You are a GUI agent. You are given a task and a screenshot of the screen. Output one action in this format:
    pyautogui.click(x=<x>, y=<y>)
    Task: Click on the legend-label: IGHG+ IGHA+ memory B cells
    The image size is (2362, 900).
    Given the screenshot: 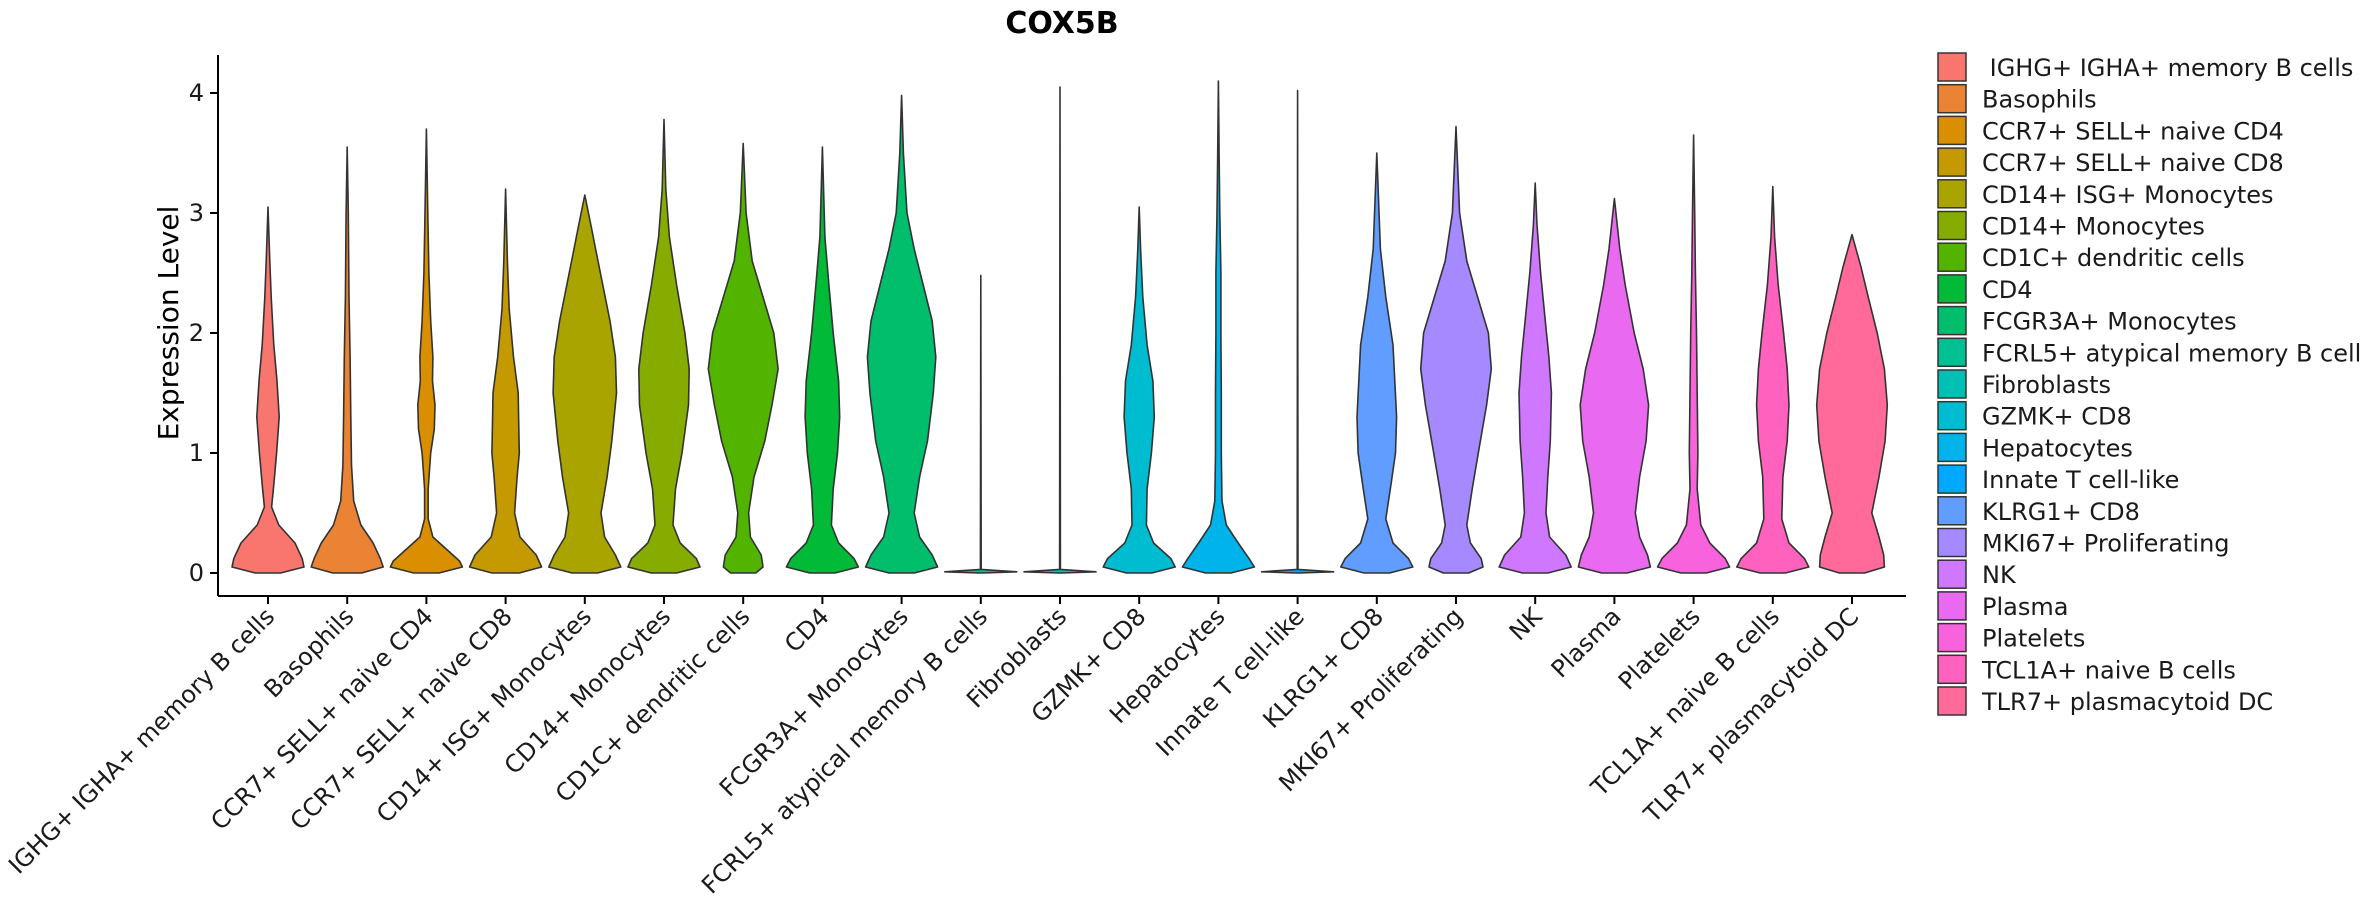 What is the action you would take?
    pyautogui.click(x=2167, y=68)
    